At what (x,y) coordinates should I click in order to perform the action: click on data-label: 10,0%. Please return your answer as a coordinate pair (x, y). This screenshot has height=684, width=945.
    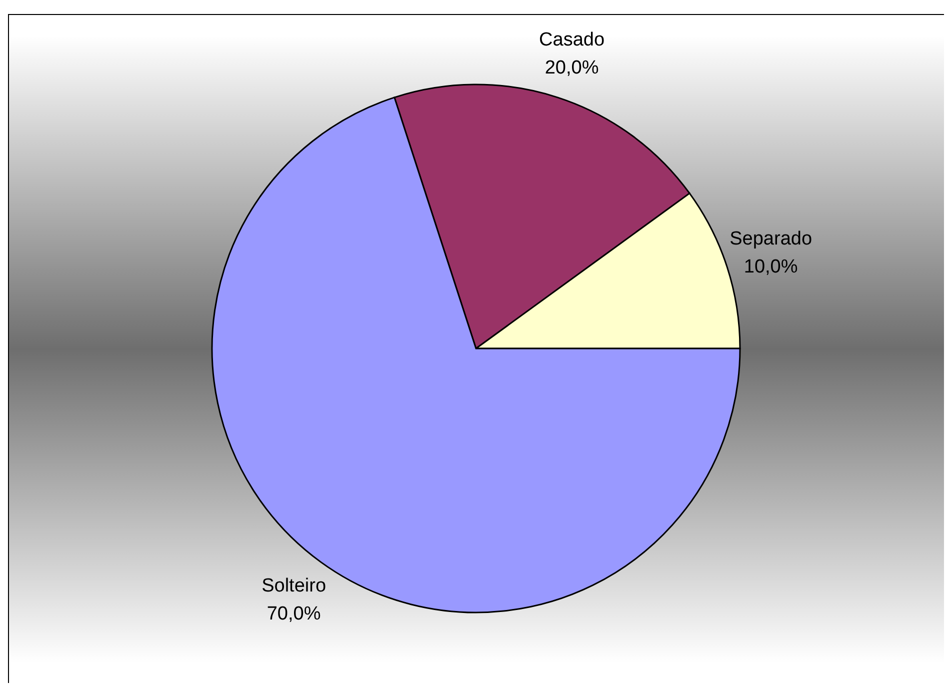
    Looking at the image, I should click on (771, 267).